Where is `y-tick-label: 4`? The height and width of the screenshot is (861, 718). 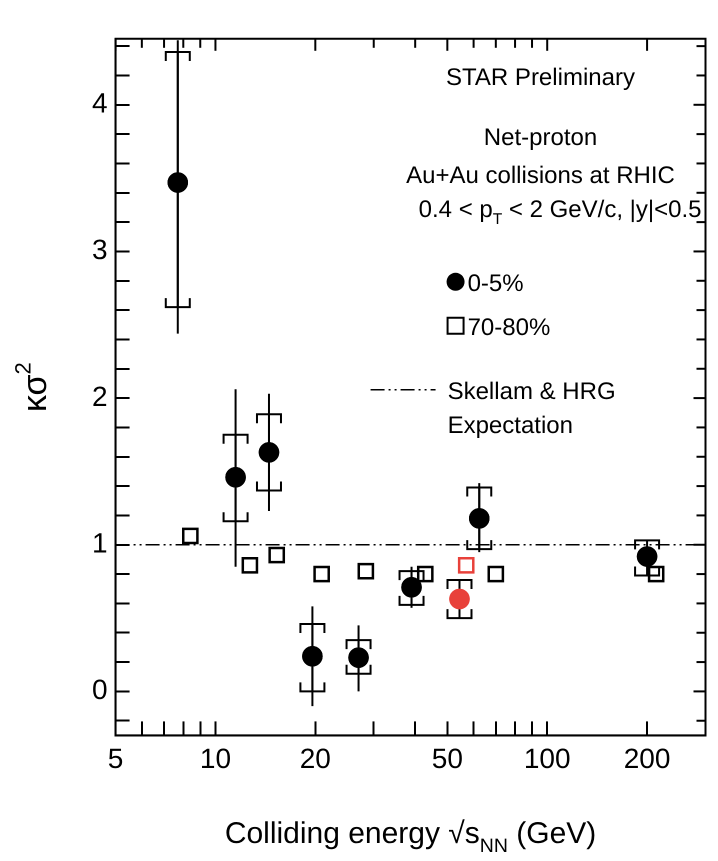 y-tick-label: 4 is located at coordinates (100, 103).